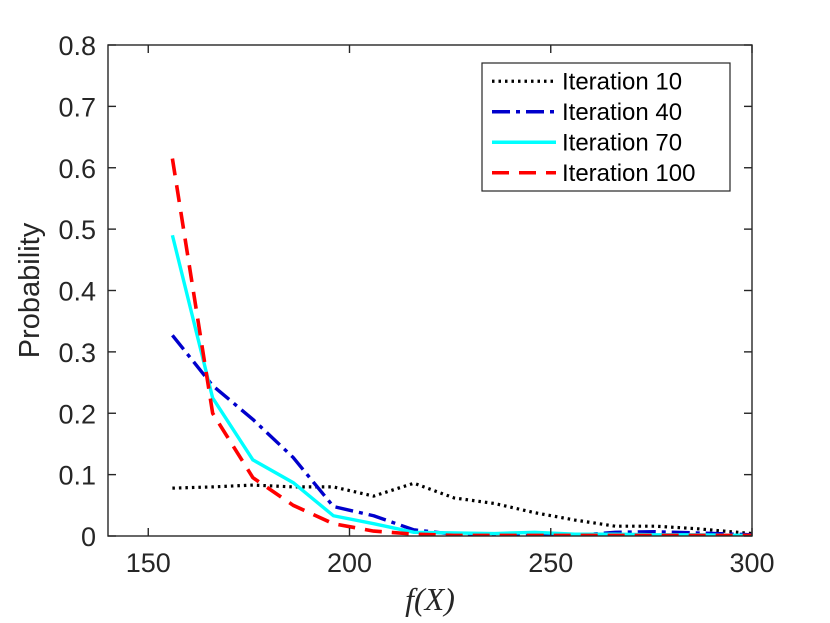 The image size is (830, 623). I want to click on y-tick-label: 0.2, so click(77, 414).